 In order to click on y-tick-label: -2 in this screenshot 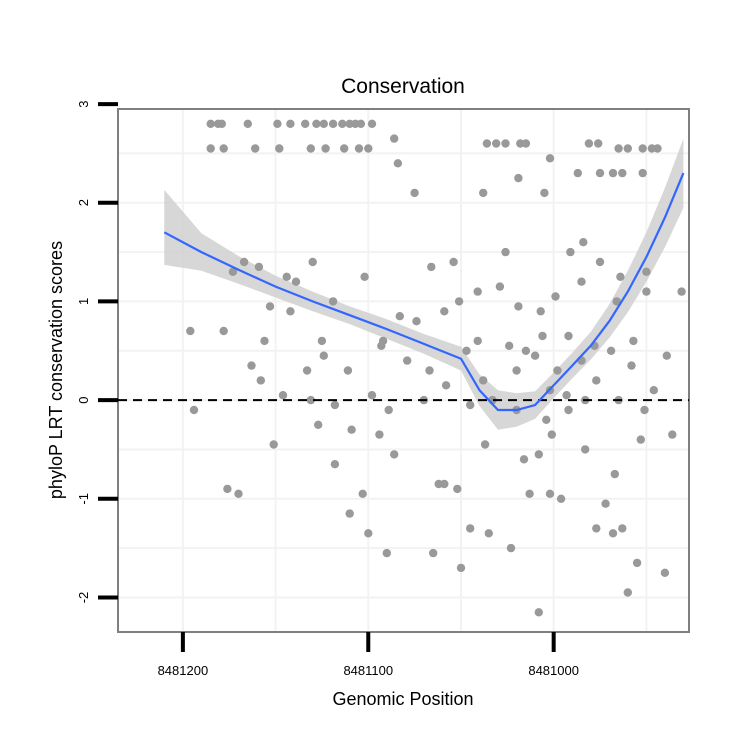, I will do `click(83, 598)`.